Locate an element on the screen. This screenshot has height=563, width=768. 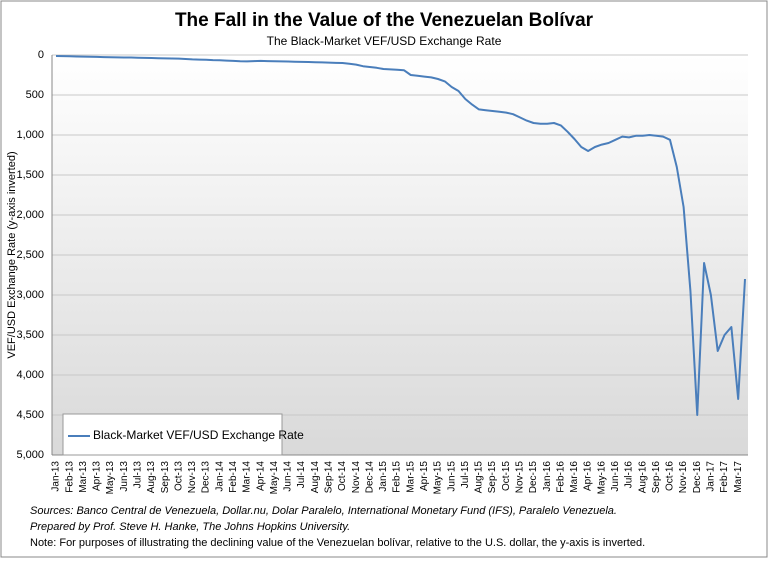
x-tick-label: May-15 is located at coordinates (438, 478).